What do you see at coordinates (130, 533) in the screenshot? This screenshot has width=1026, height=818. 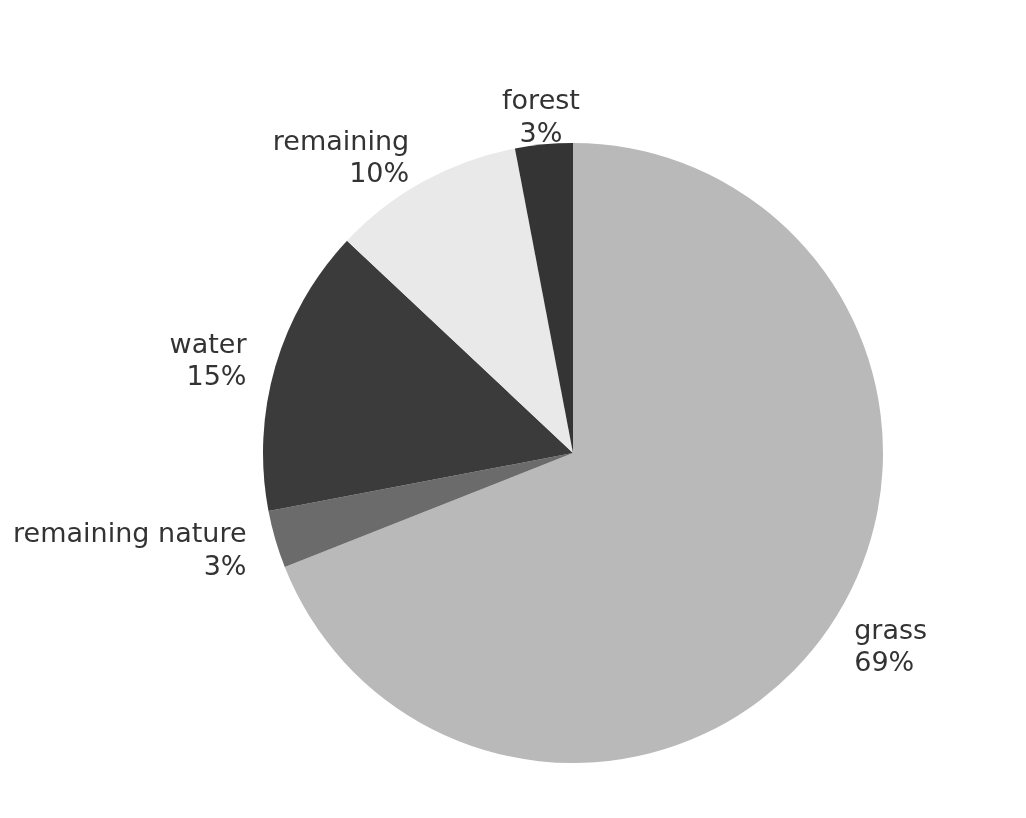 I see `slice-label: remaining nature` at bounding box center [130, 533].